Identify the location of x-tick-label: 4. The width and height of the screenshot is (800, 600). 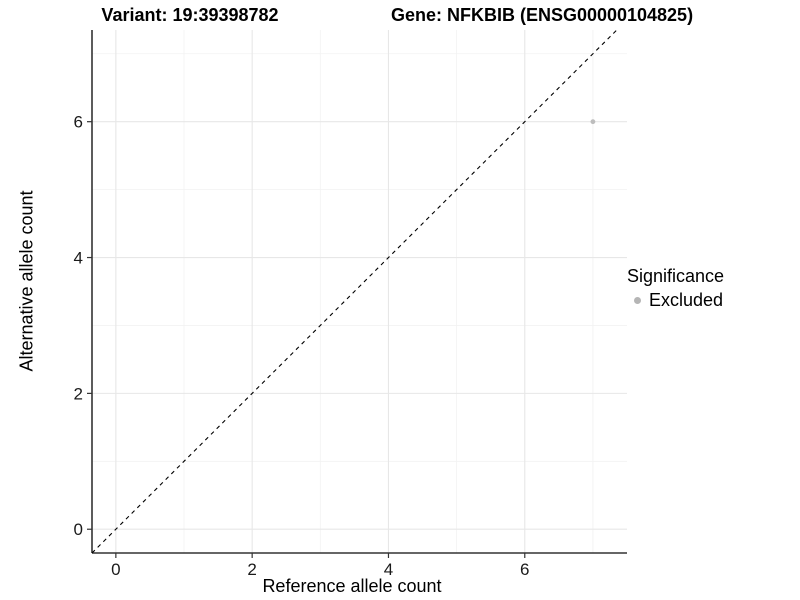
(388, 569).